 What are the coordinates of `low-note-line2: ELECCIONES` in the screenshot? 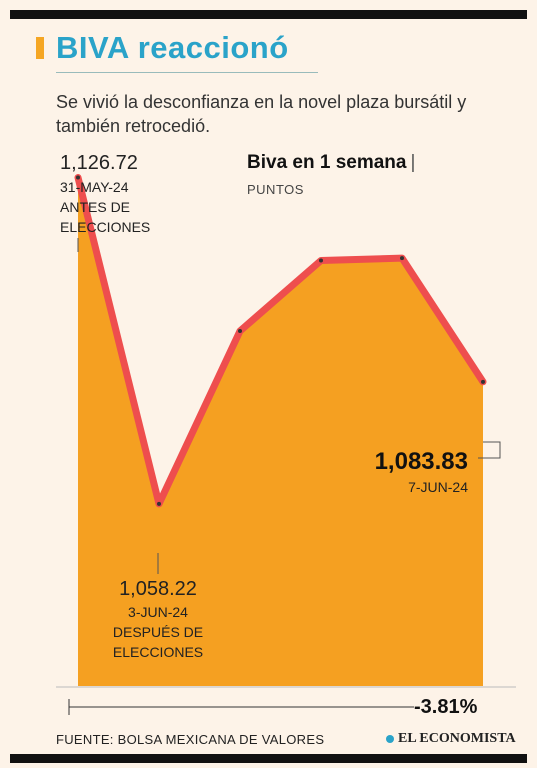 It's located at (158, 652).